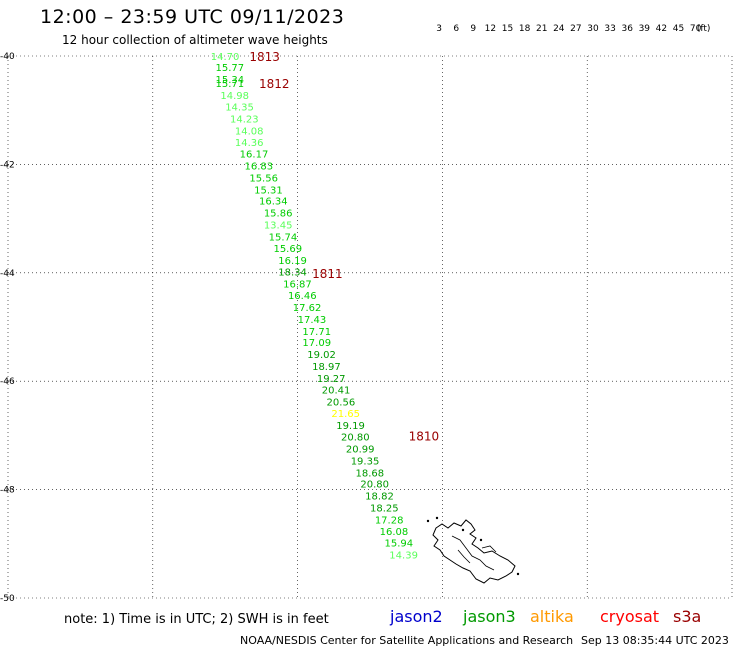  Describe the element at coordinates (398, 544) in the screenshot. I see `swh-value: 15.94` at that location.